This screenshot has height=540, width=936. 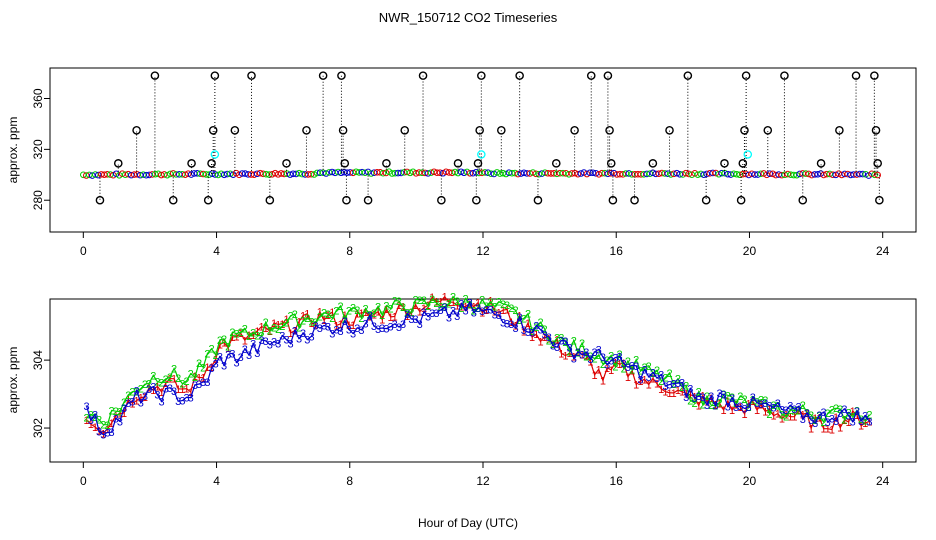 What do you see at coordinates (349, 481) in the screenshot?
I see `panel-bottom-xtick-label: 8` at bounding box center [349, 481].